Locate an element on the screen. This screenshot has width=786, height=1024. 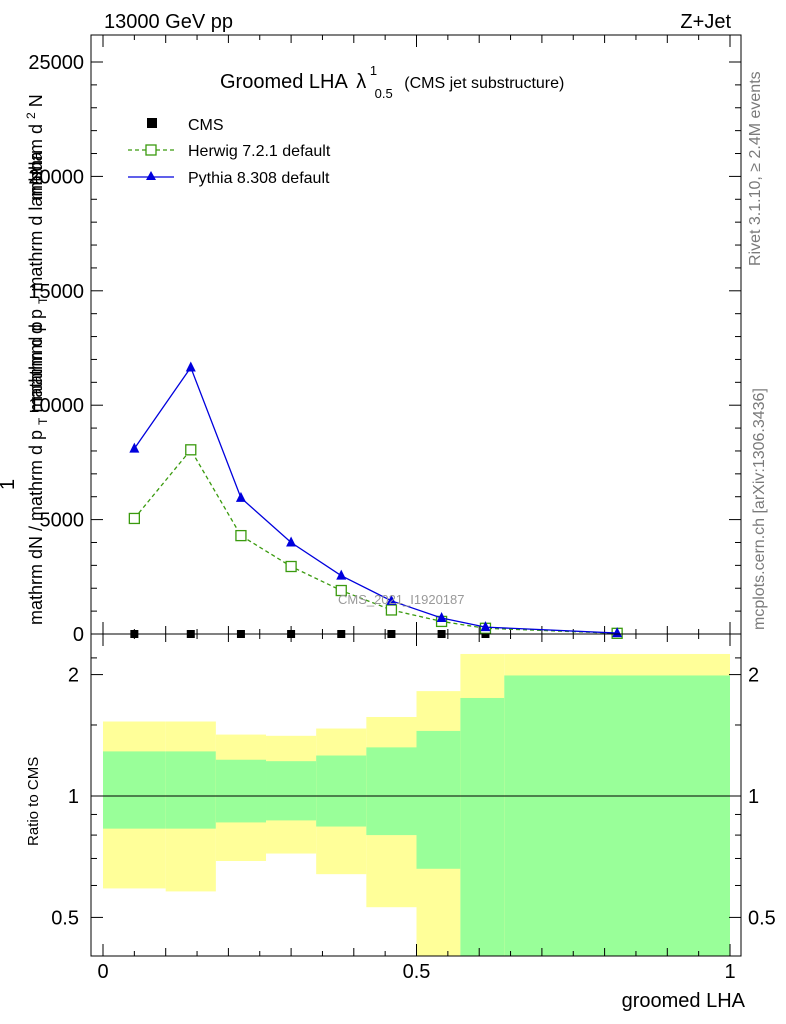
rivet-label: Rivet 3.1.10, ≥ 2.4M events is located at coordinates (755, 168).